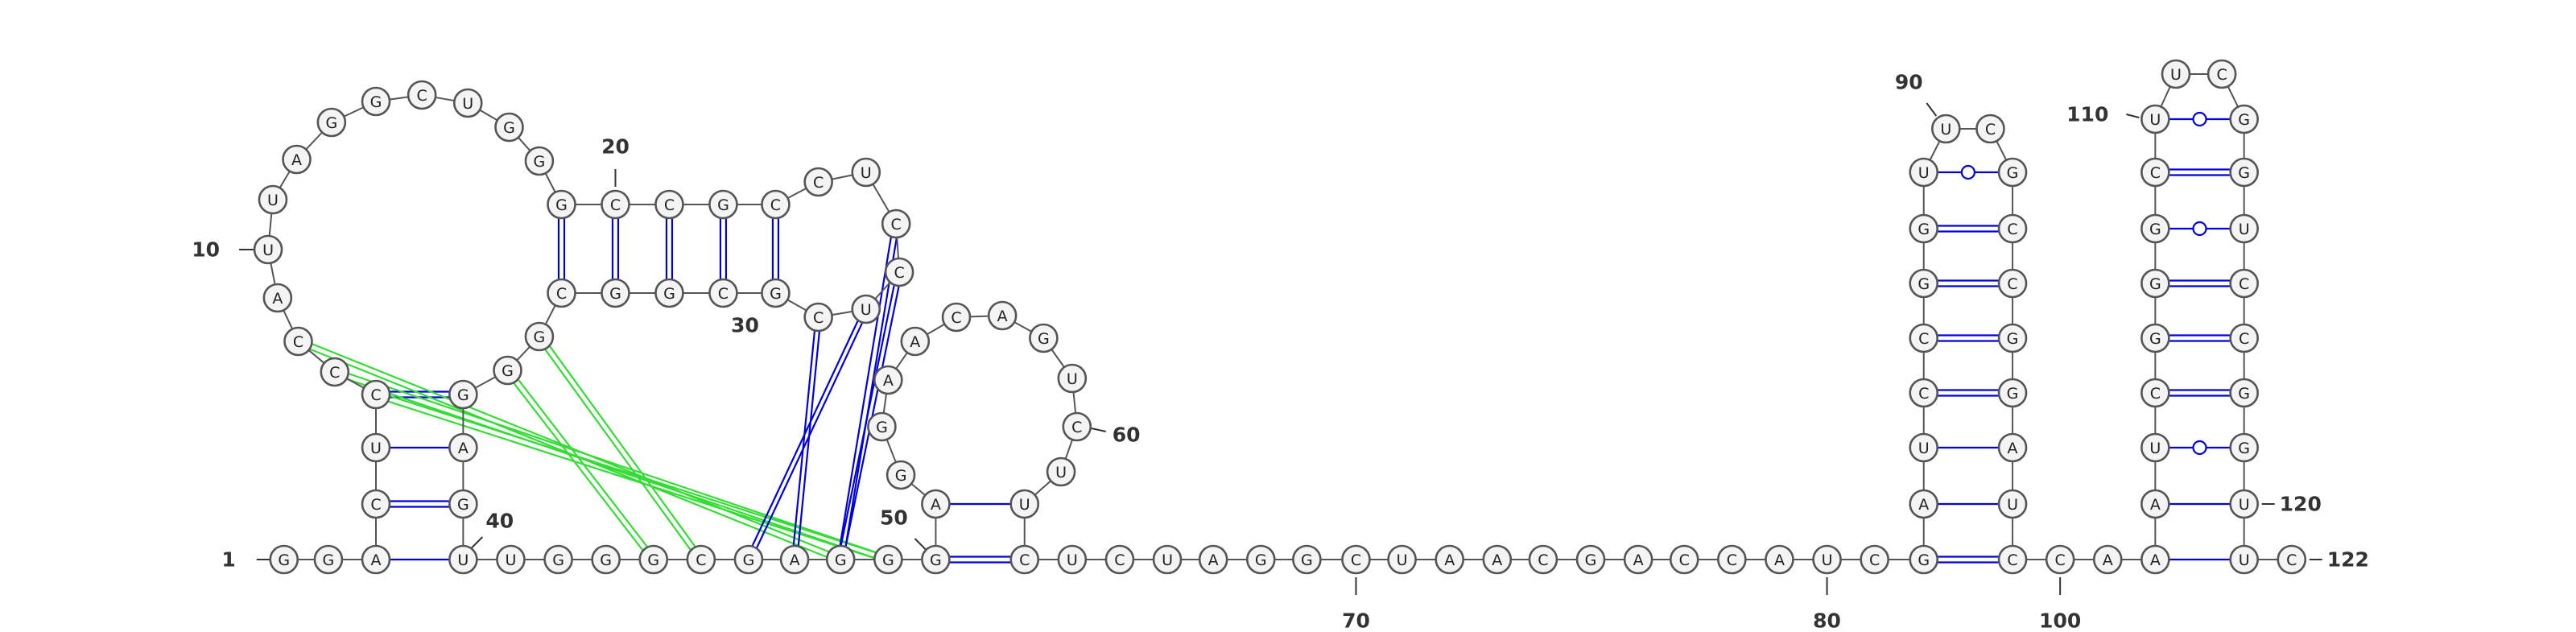 This screenshot has height=632, width=2576. I want to click on nucleotide-4: C, so click(376, 504).